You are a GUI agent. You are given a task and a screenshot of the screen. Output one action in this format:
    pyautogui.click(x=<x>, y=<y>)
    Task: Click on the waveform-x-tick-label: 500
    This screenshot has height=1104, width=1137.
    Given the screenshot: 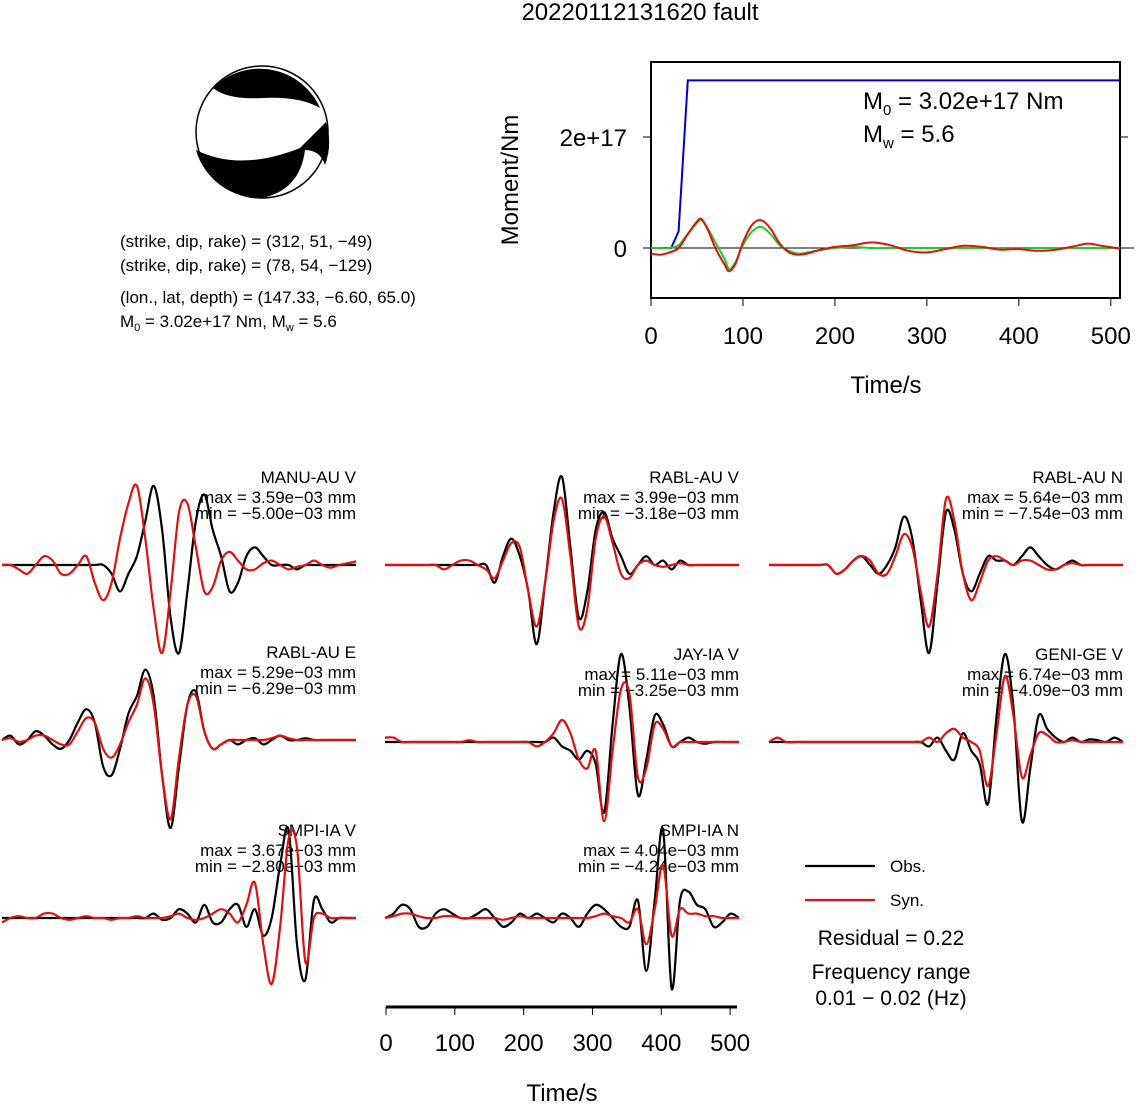 What is the action you would take?
    pyautogui.click(x=730, y=1043)
    